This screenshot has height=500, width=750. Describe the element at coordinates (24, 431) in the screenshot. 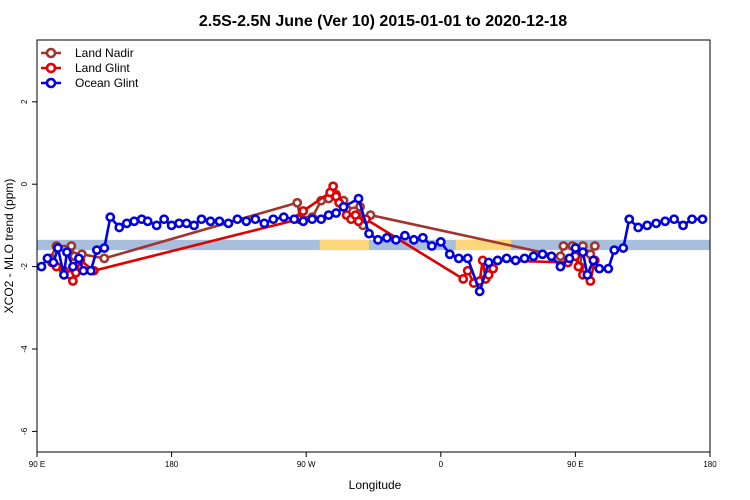

I see `y-tick-label-4: -6` at that location.